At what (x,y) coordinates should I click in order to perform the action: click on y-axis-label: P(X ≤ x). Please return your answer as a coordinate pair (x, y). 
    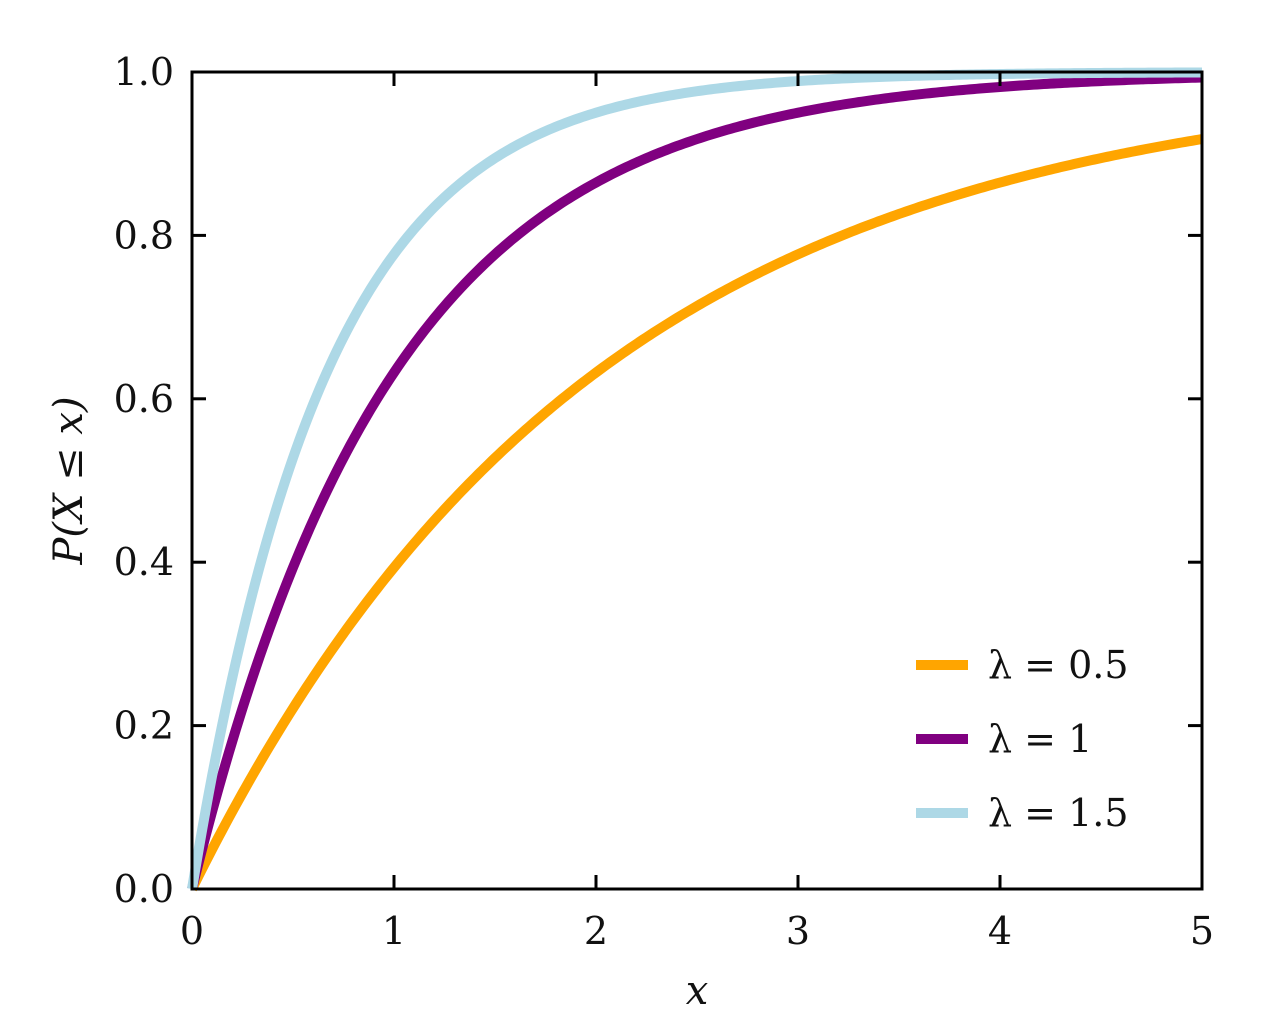
    Looking at the image, I should click on (69, 480).